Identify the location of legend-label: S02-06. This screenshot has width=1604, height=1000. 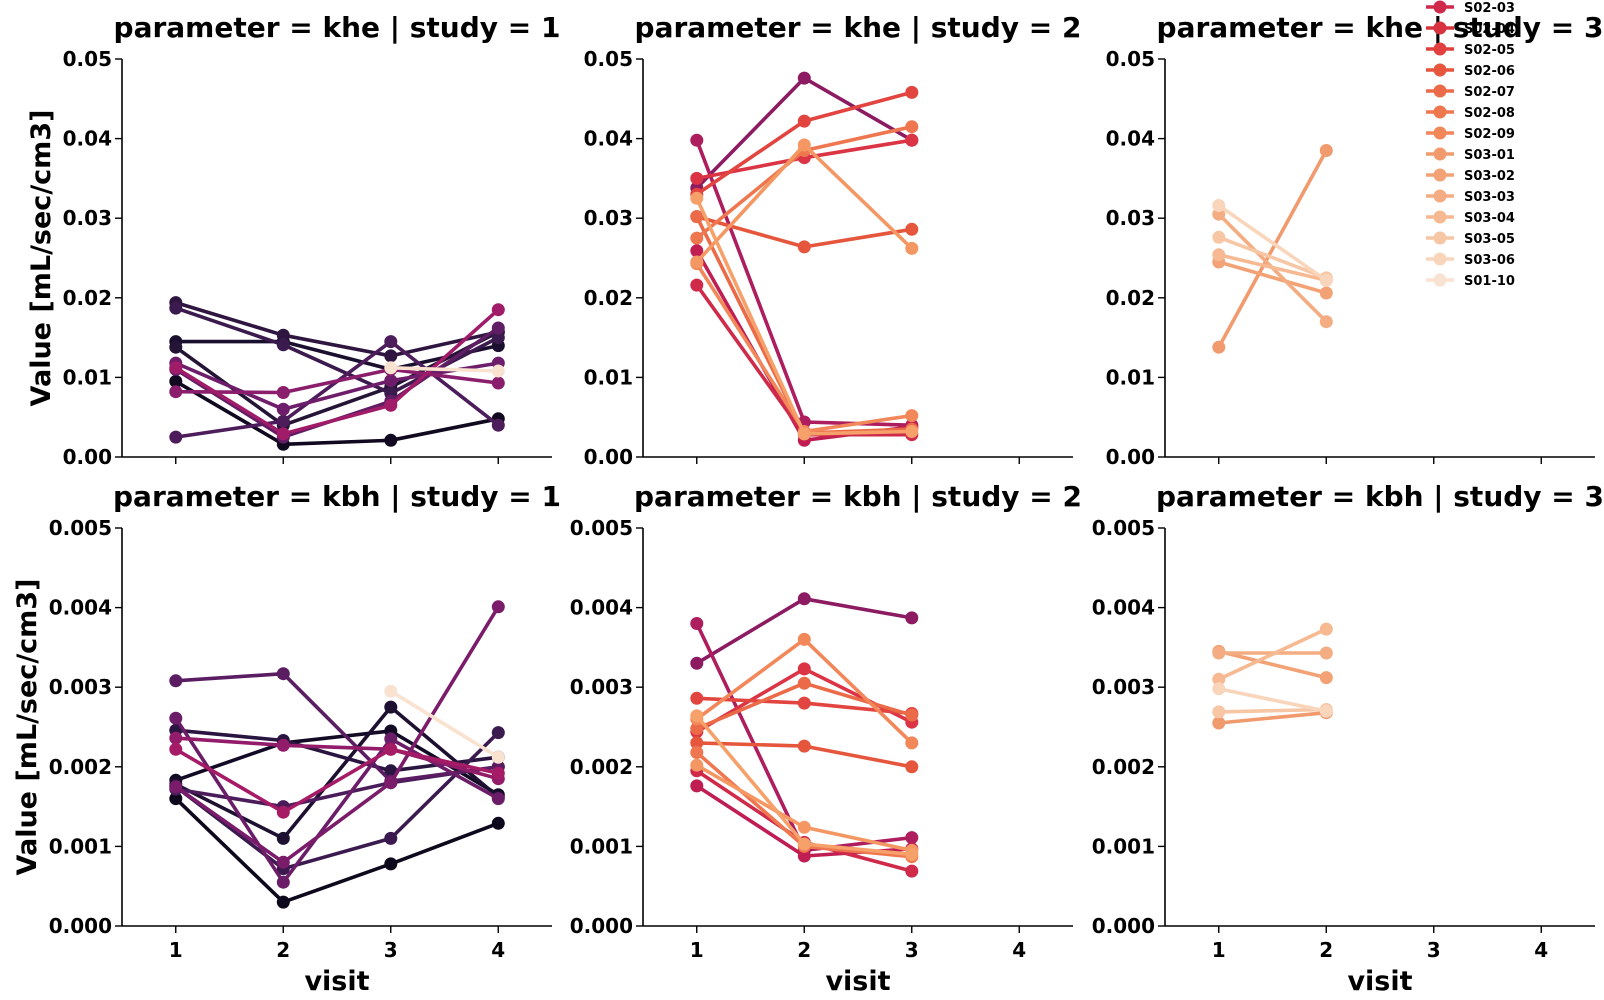
(1489, 71).